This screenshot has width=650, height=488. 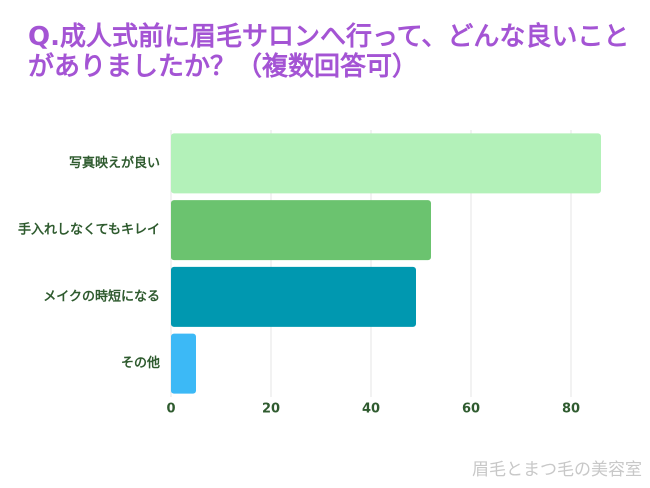 What do you see at coordinates (571, 409) in the screenshot?
I see `x-tick-label: 80` at bounding box center [571, 409].